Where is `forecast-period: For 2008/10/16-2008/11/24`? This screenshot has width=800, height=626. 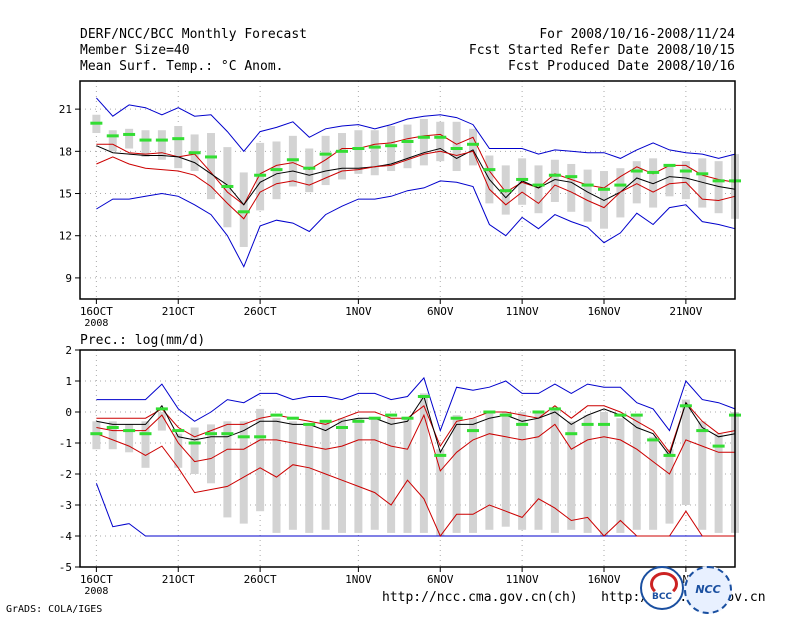
forecast-period: For 2008/10/16-2008/11/24 is located at coordinates (637, 34).